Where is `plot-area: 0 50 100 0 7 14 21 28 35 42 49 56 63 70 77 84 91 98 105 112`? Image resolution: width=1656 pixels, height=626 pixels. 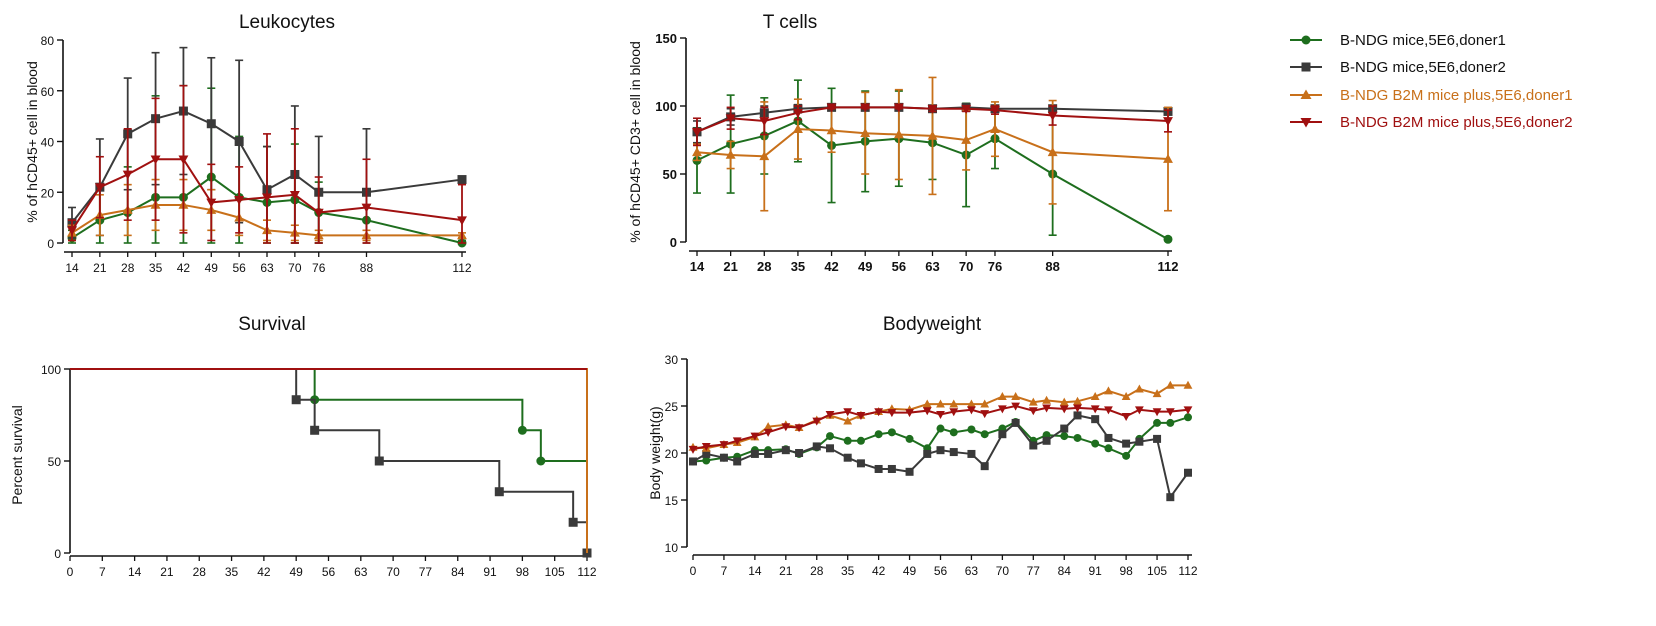
plot-area: 0 50 100 0 7 14 21 28 35 42 49 56 63 70 77 84 91 98 105 112 is located at coordinates (319, 471).